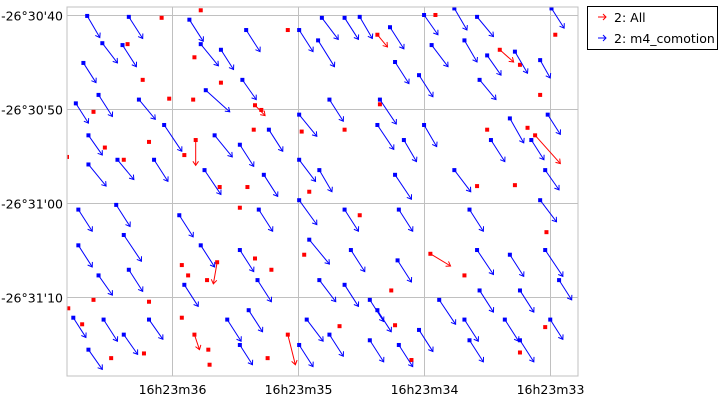 This screenshot has height=400, width=720. What do you see at coordinates (551, 389) in the screenshot?
I see `x-tick-label: 16h23m33` at bounding box center [551, 389].